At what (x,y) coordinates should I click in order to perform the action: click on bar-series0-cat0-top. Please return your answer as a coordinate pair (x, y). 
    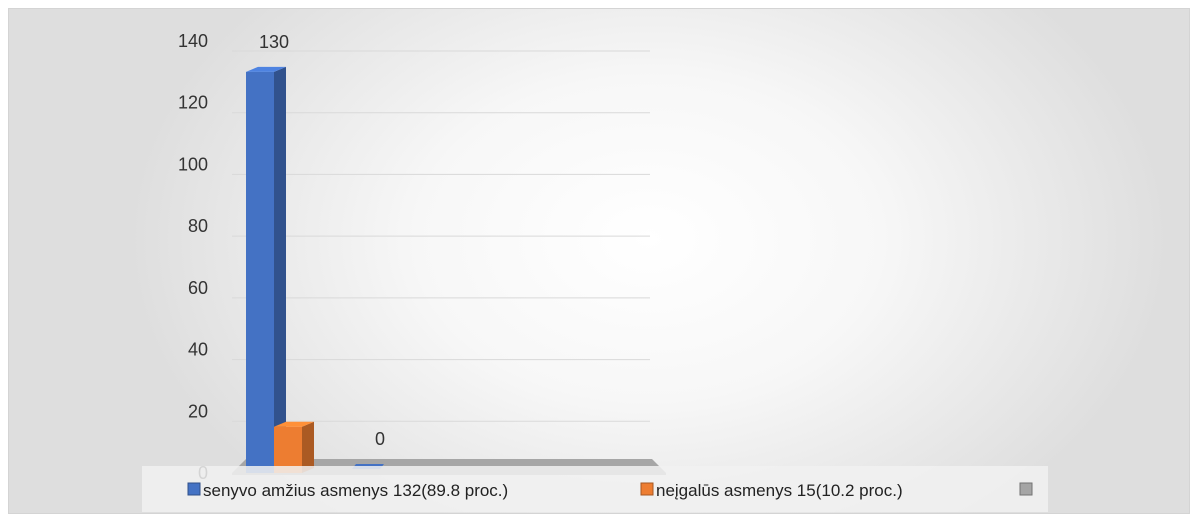
    Looking at the image, I should click on (266, 69).